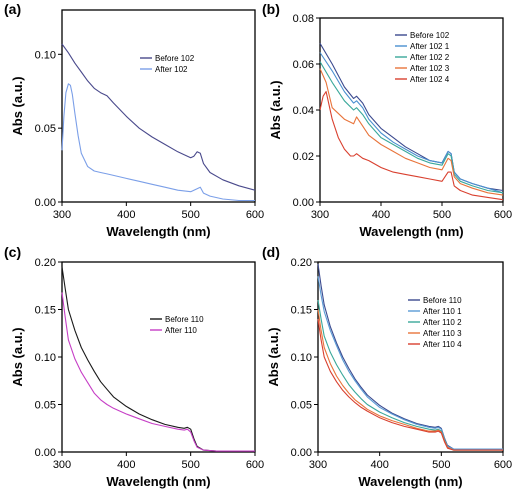 This screenshot has height=493, width=520. What do you see at coordinates (303, 111) in the screenshot?
I see `y-tick-label: 0.04` at bounding box center [303, 111].